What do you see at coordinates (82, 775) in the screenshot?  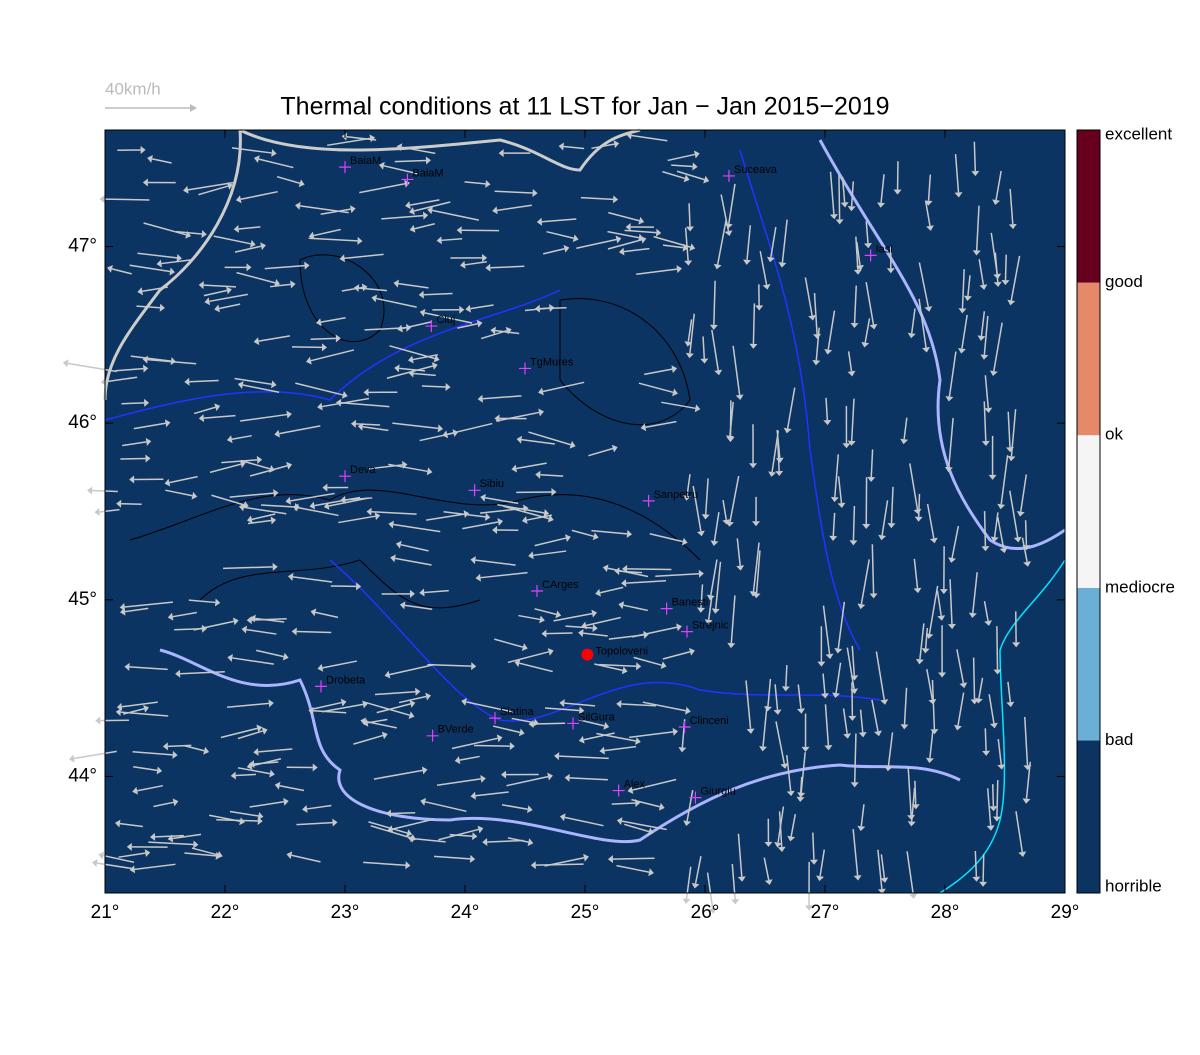 I see `y-tick-label: 44°` at bounding box center [82, 775].